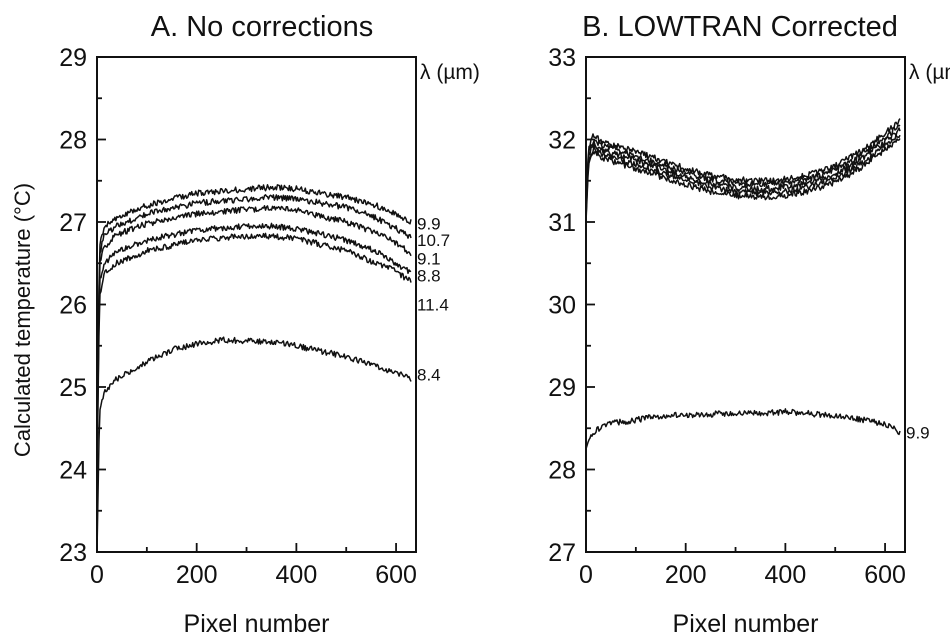  What do you see at coordinates (73, 388) in the screenshot?
I see `y-tick-label: 25` at bounding box center [73, 388].